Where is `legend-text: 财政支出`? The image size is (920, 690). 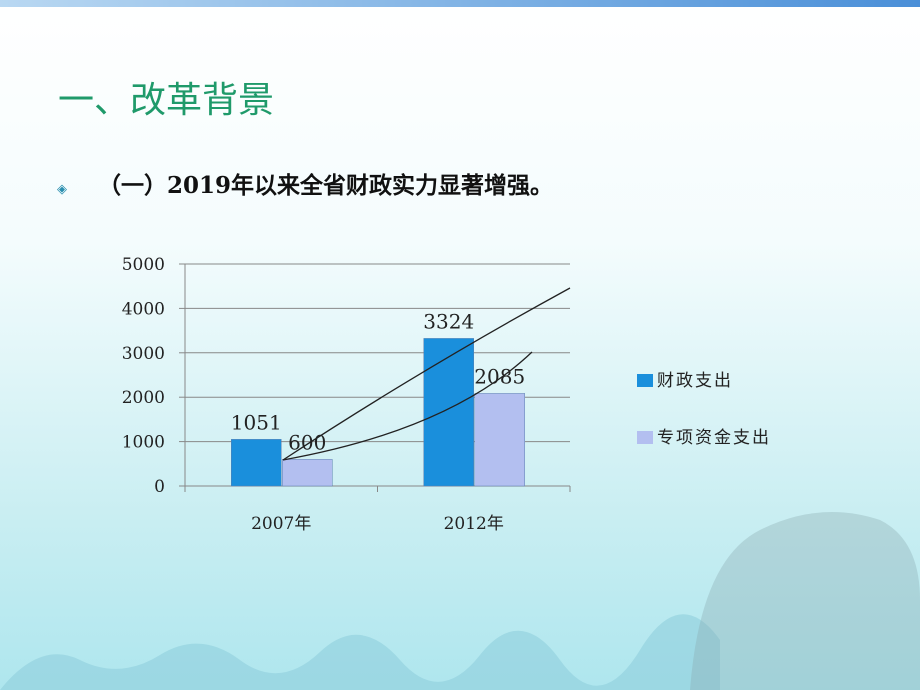 legend-text: 财政支出 is located at coordinates (695, 381).